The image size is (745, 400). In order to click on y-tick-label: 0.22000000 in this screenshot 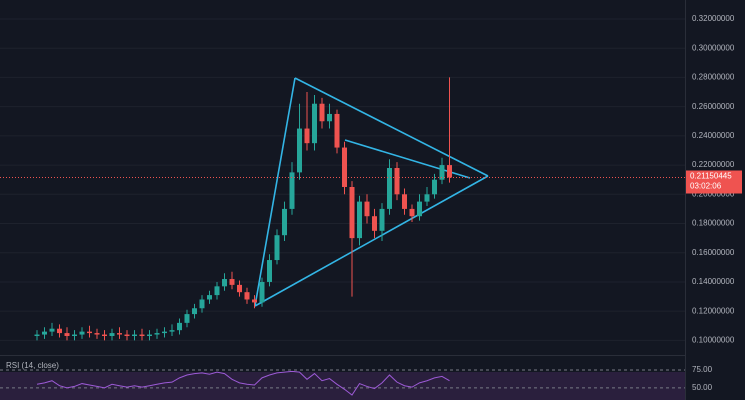, I will do `click(713, 164)`.